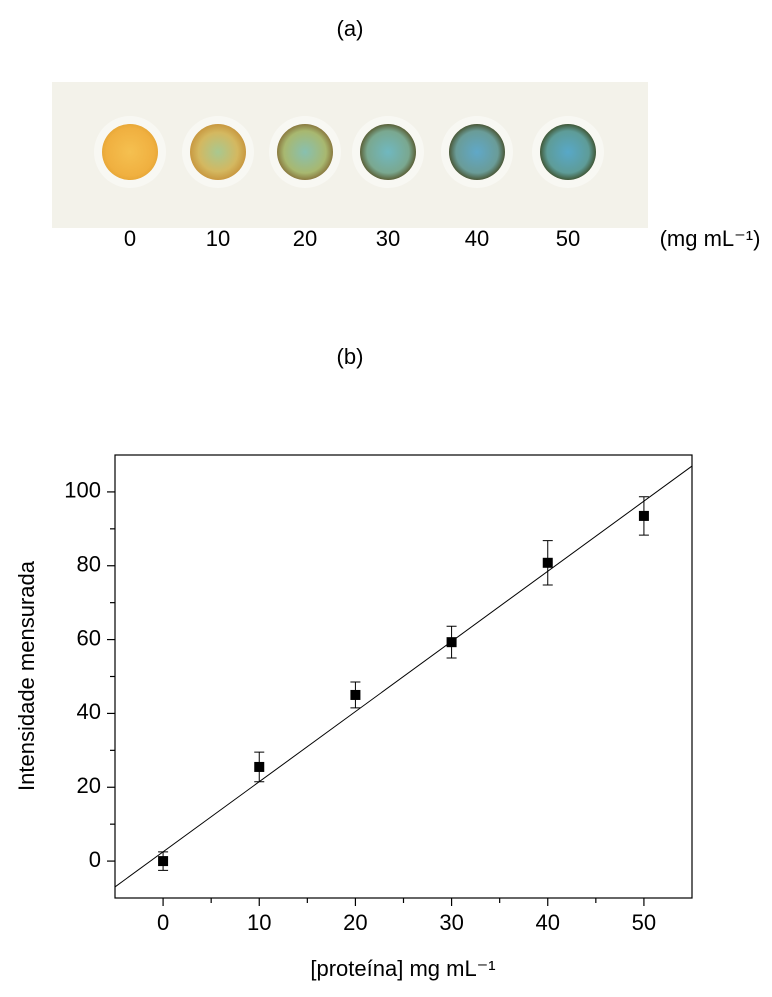 The height and width of the screenshot is (997, 772). What do you see at coordinates (163, 922) in the screenshot?
I see `x-tick-label: 0` at bounding box center [163, 922].